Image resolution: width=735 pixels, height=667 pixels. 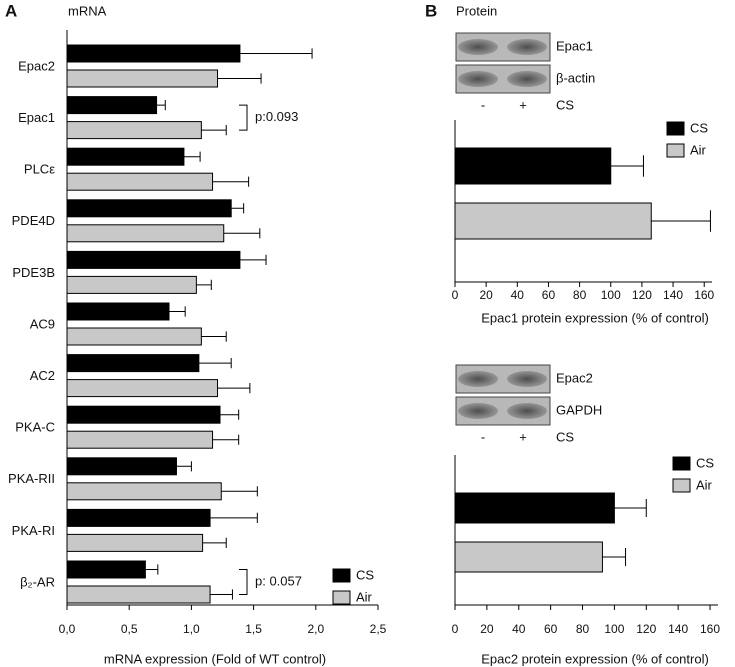 I want to click on category-label: PDE3B, so click(x=33, y=272).